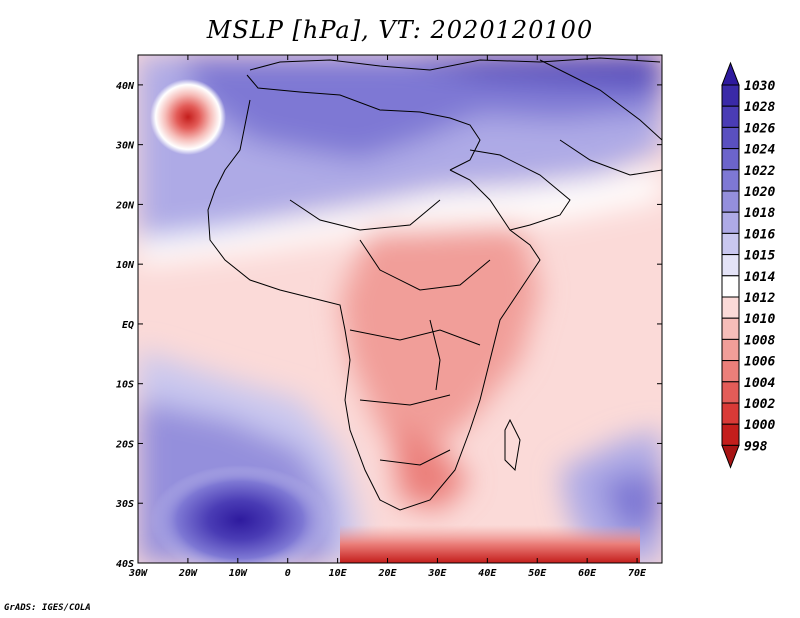 The width and height of the screenshot is (800, 618). I want to click on colorbar-label: 1012, so click(759, 298).